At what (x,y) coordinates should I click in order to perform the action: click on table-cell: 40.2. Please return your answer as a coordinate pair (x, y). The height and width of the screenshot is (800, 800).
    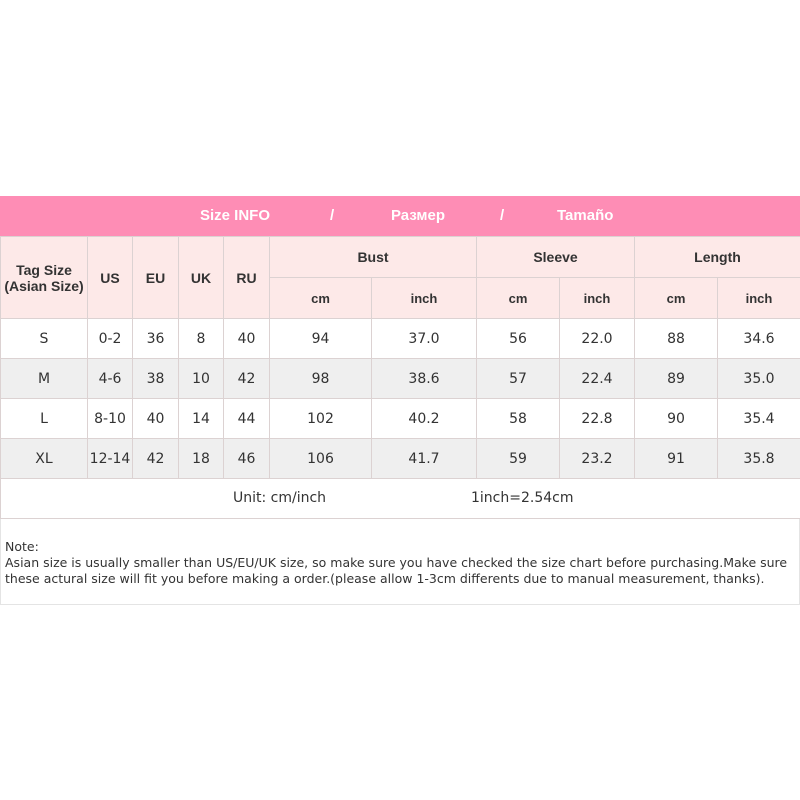
    Looking at the image, I should click on (424, 418).